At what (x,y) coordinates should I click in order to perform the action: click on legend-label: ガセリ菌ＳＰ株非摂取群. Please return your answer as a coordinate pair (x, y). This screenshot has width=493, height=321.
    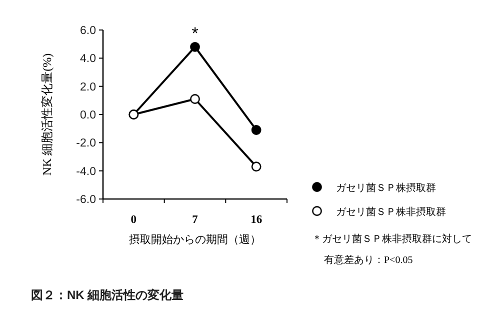
    Looking at the image, I should click on (391, 212).